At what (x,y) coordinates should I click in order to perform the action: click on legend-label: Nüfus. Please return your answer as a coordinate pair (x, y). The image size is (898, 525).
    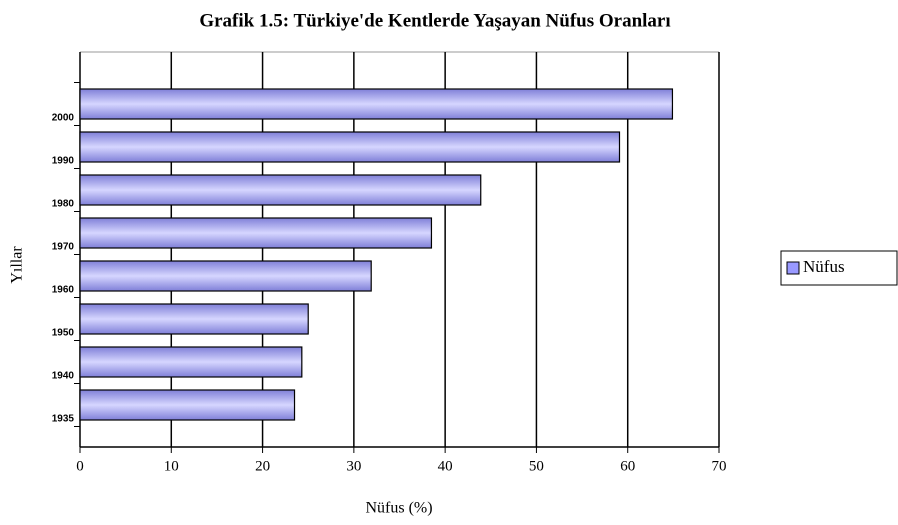
    Looking at the image, I should click on (824, 266).